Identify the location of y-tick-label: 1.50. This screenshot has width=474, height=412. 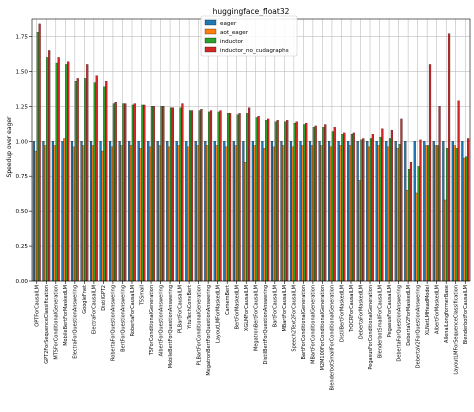
(22, 72).